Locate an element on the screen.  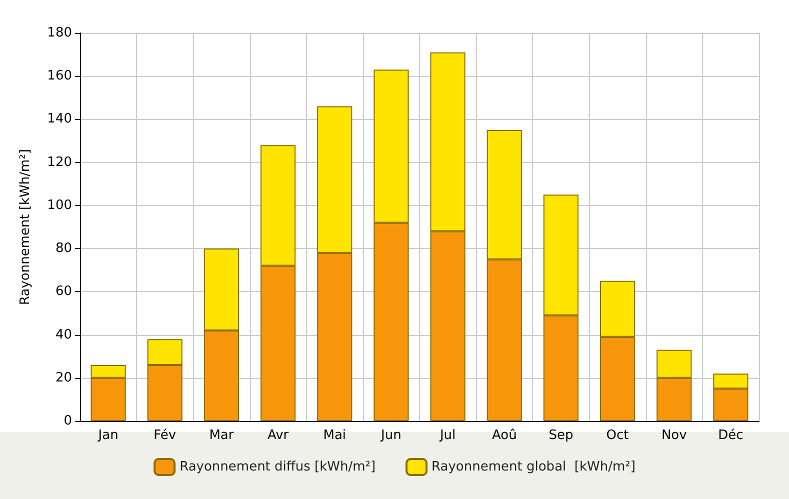
x-tick-label: Nov is located at coordinates (674, 435).